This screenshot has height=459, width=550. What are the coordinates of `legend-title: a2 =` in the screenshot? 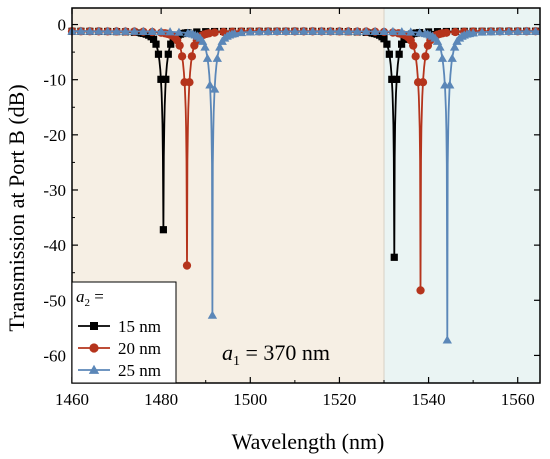 It's located at (90, 298).